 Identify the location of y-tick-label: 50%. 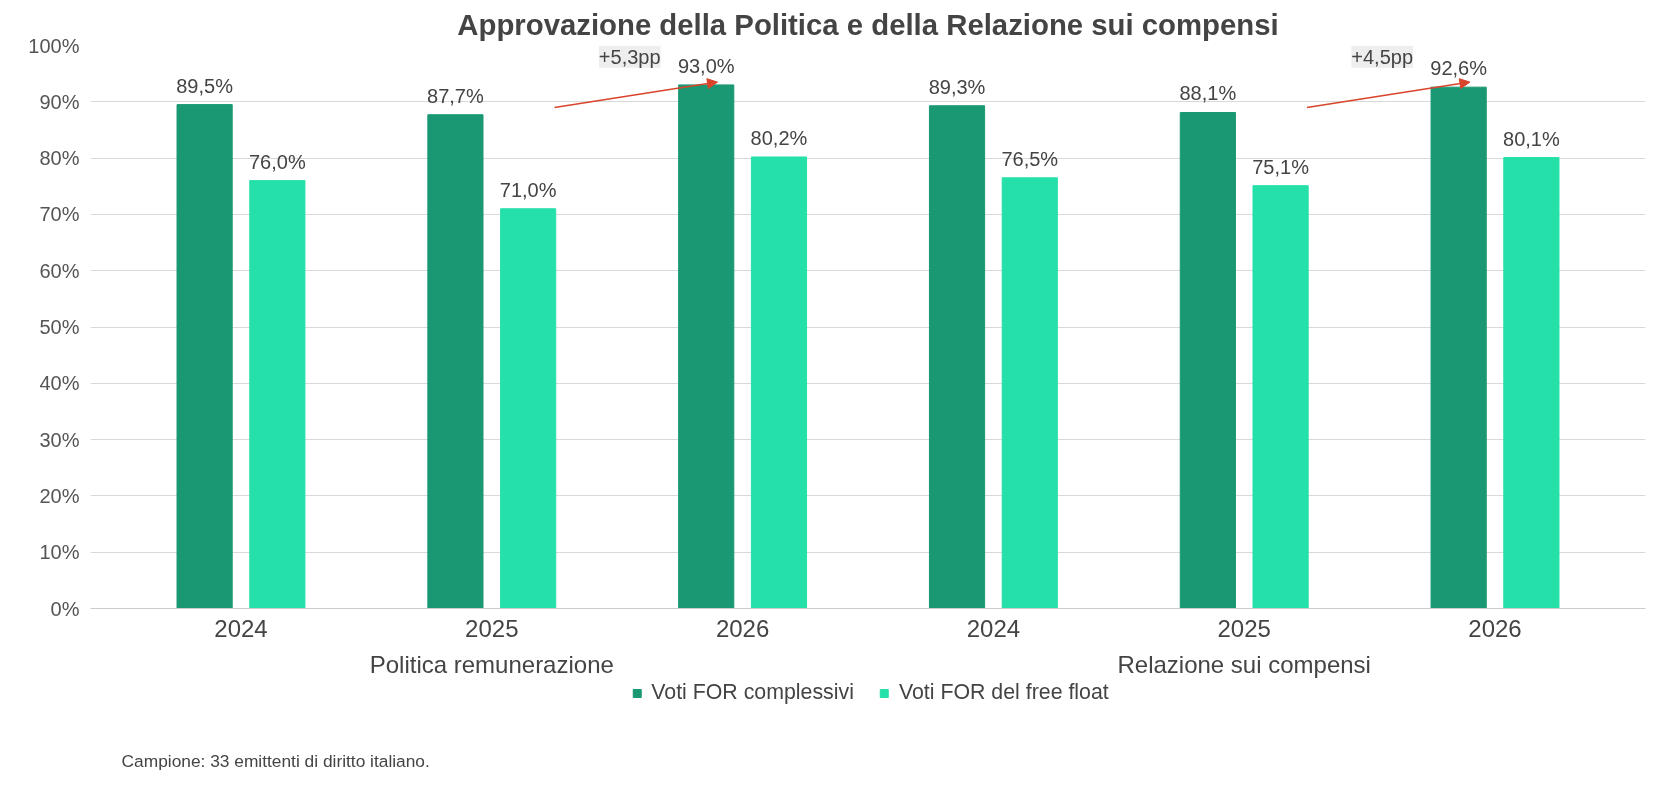
(59, 327).